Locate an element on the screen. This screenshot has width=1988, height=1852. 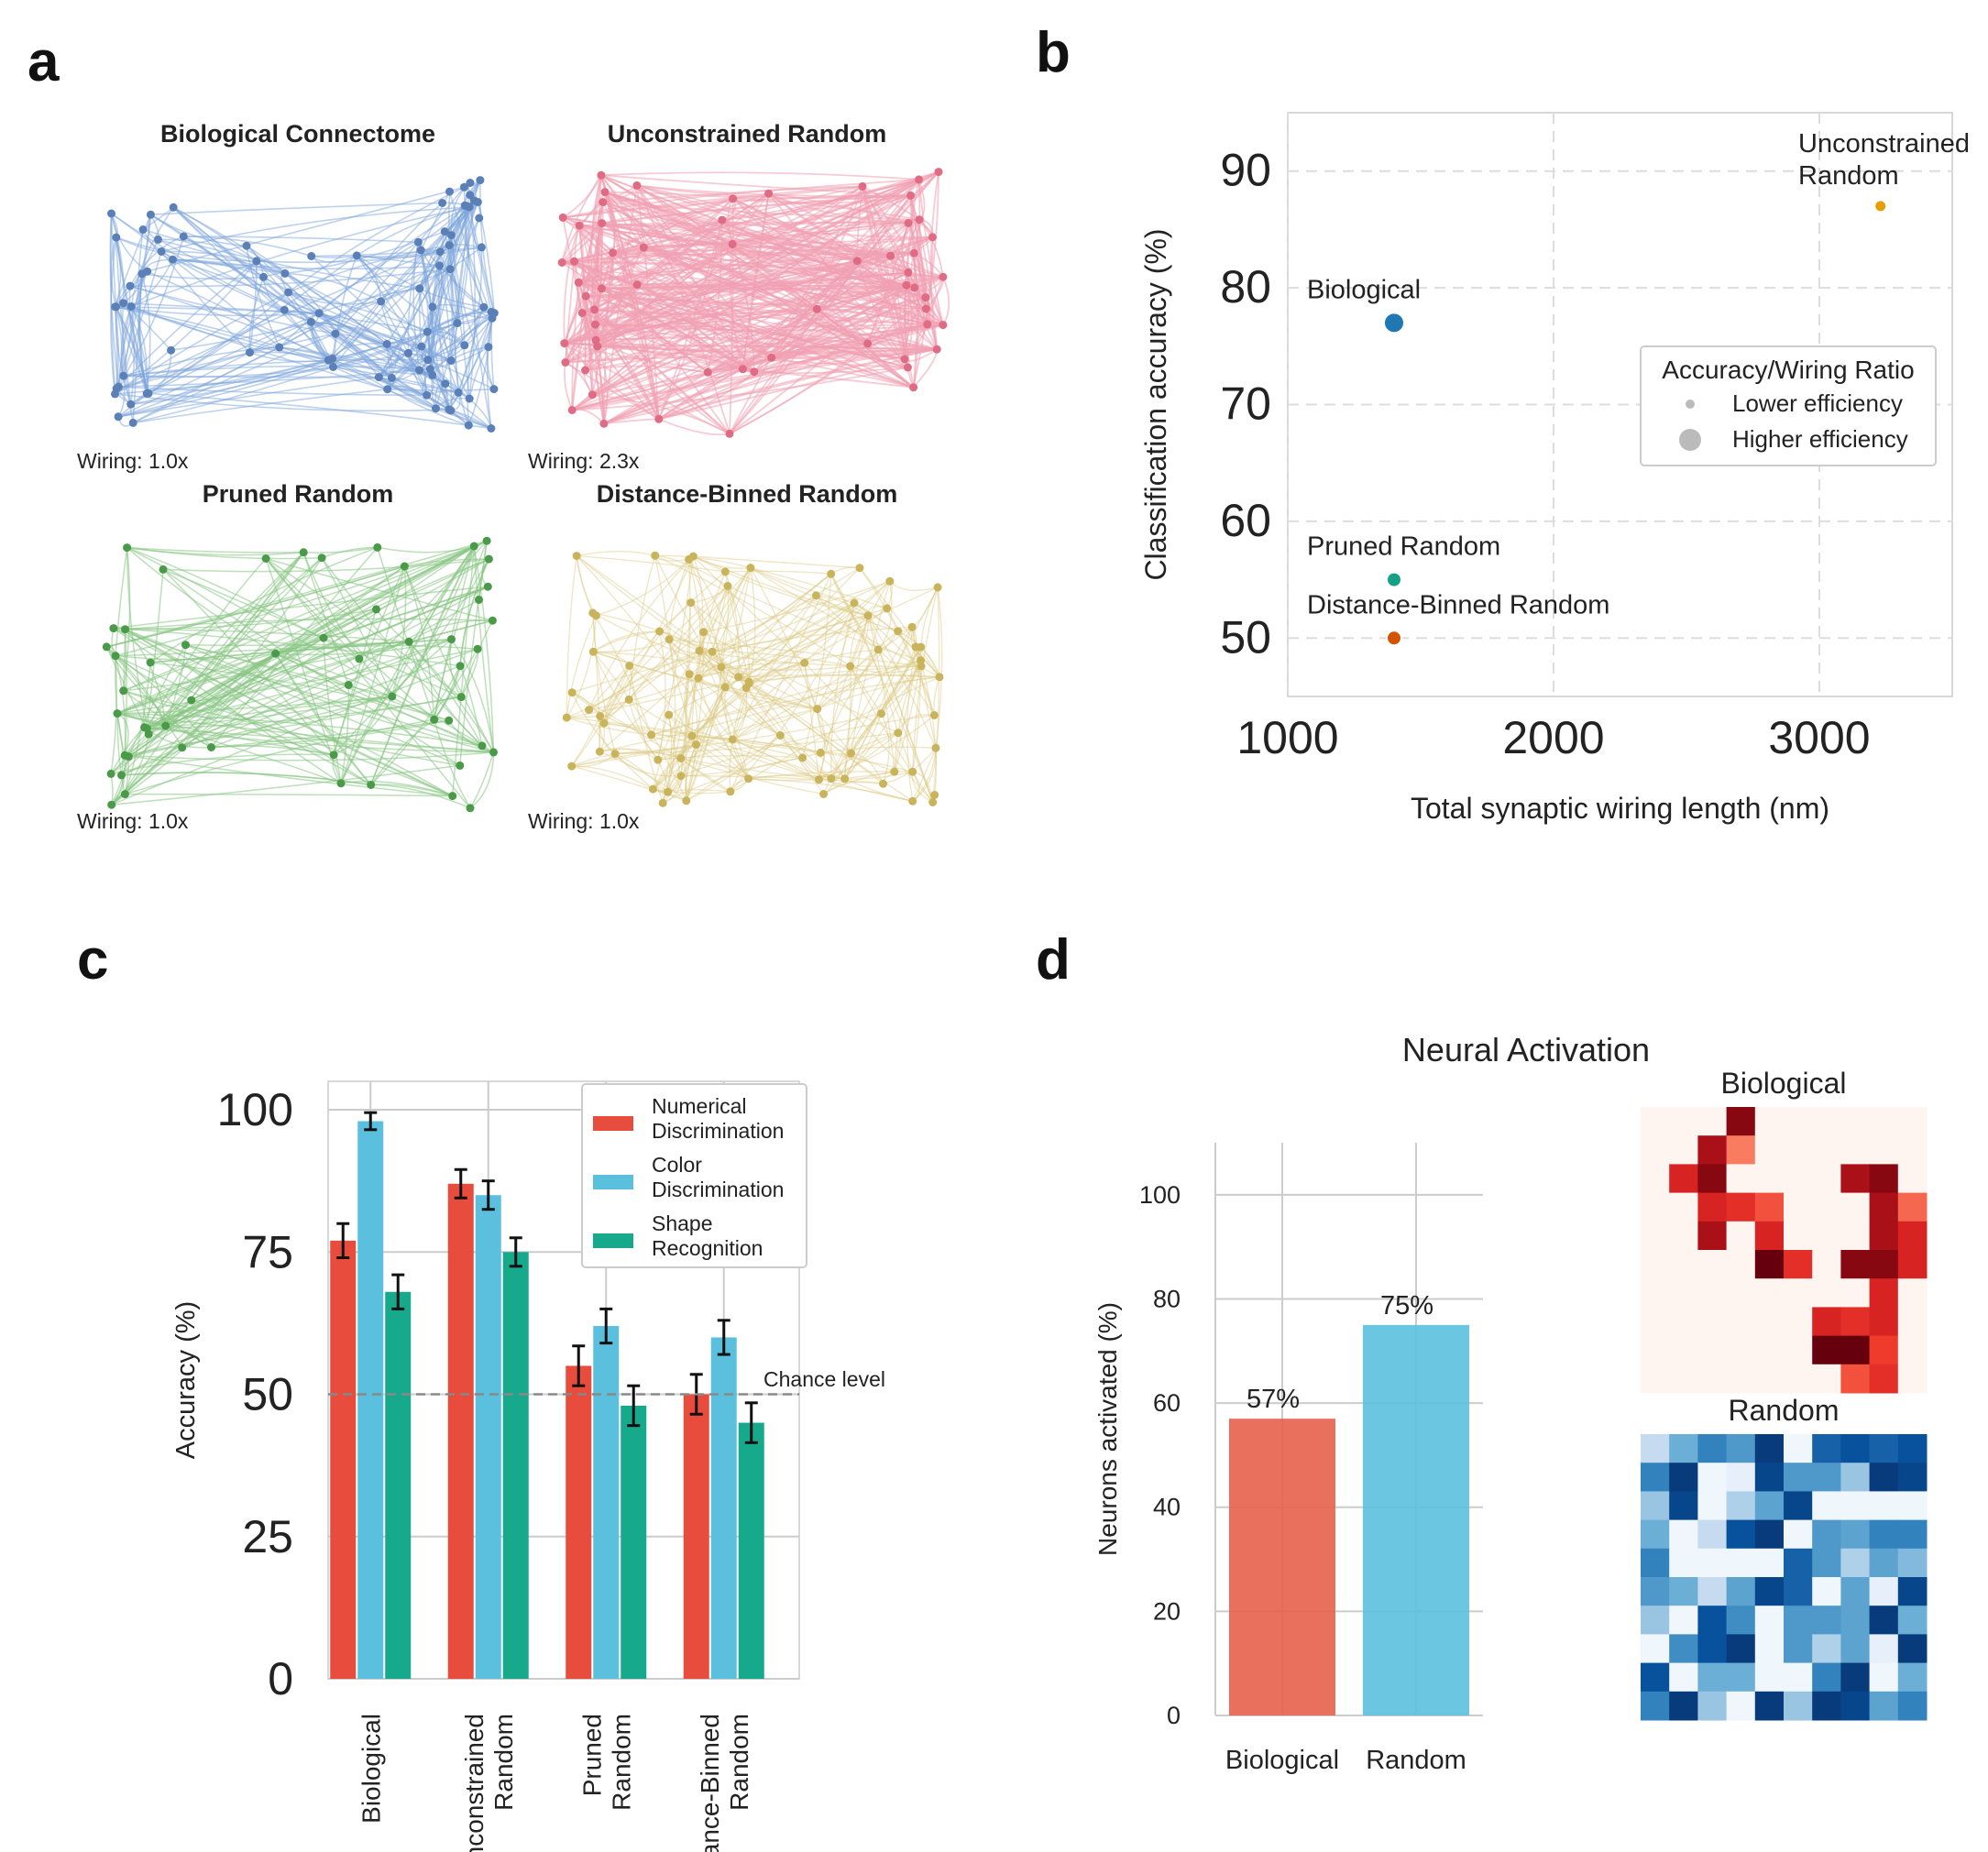
legend-marker-large is located at coordinates (1690, 440).